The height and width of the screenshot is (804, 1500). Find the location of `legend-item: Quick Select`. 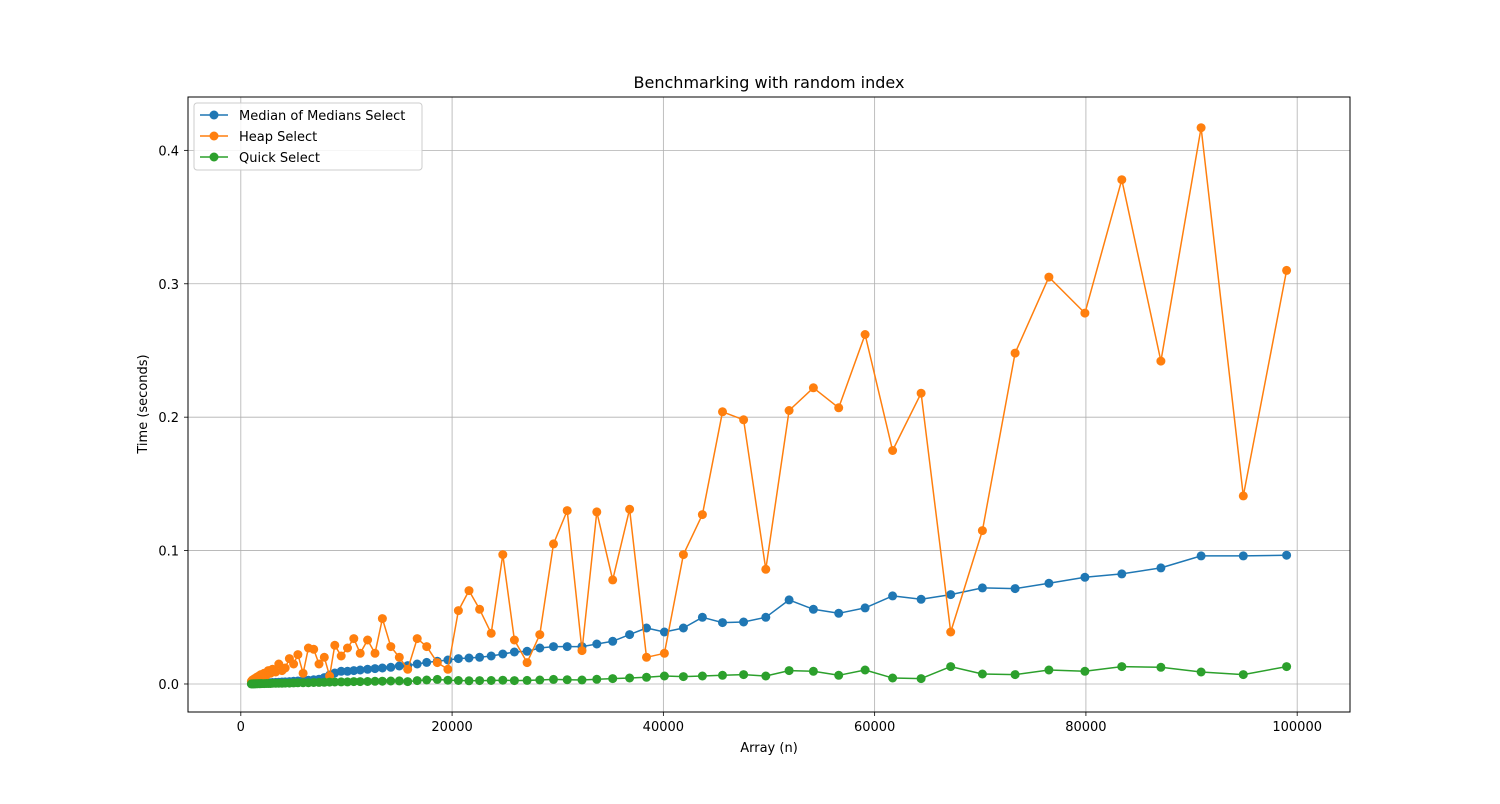

legend-item: Quick Select is located at coordinates (260, 158).